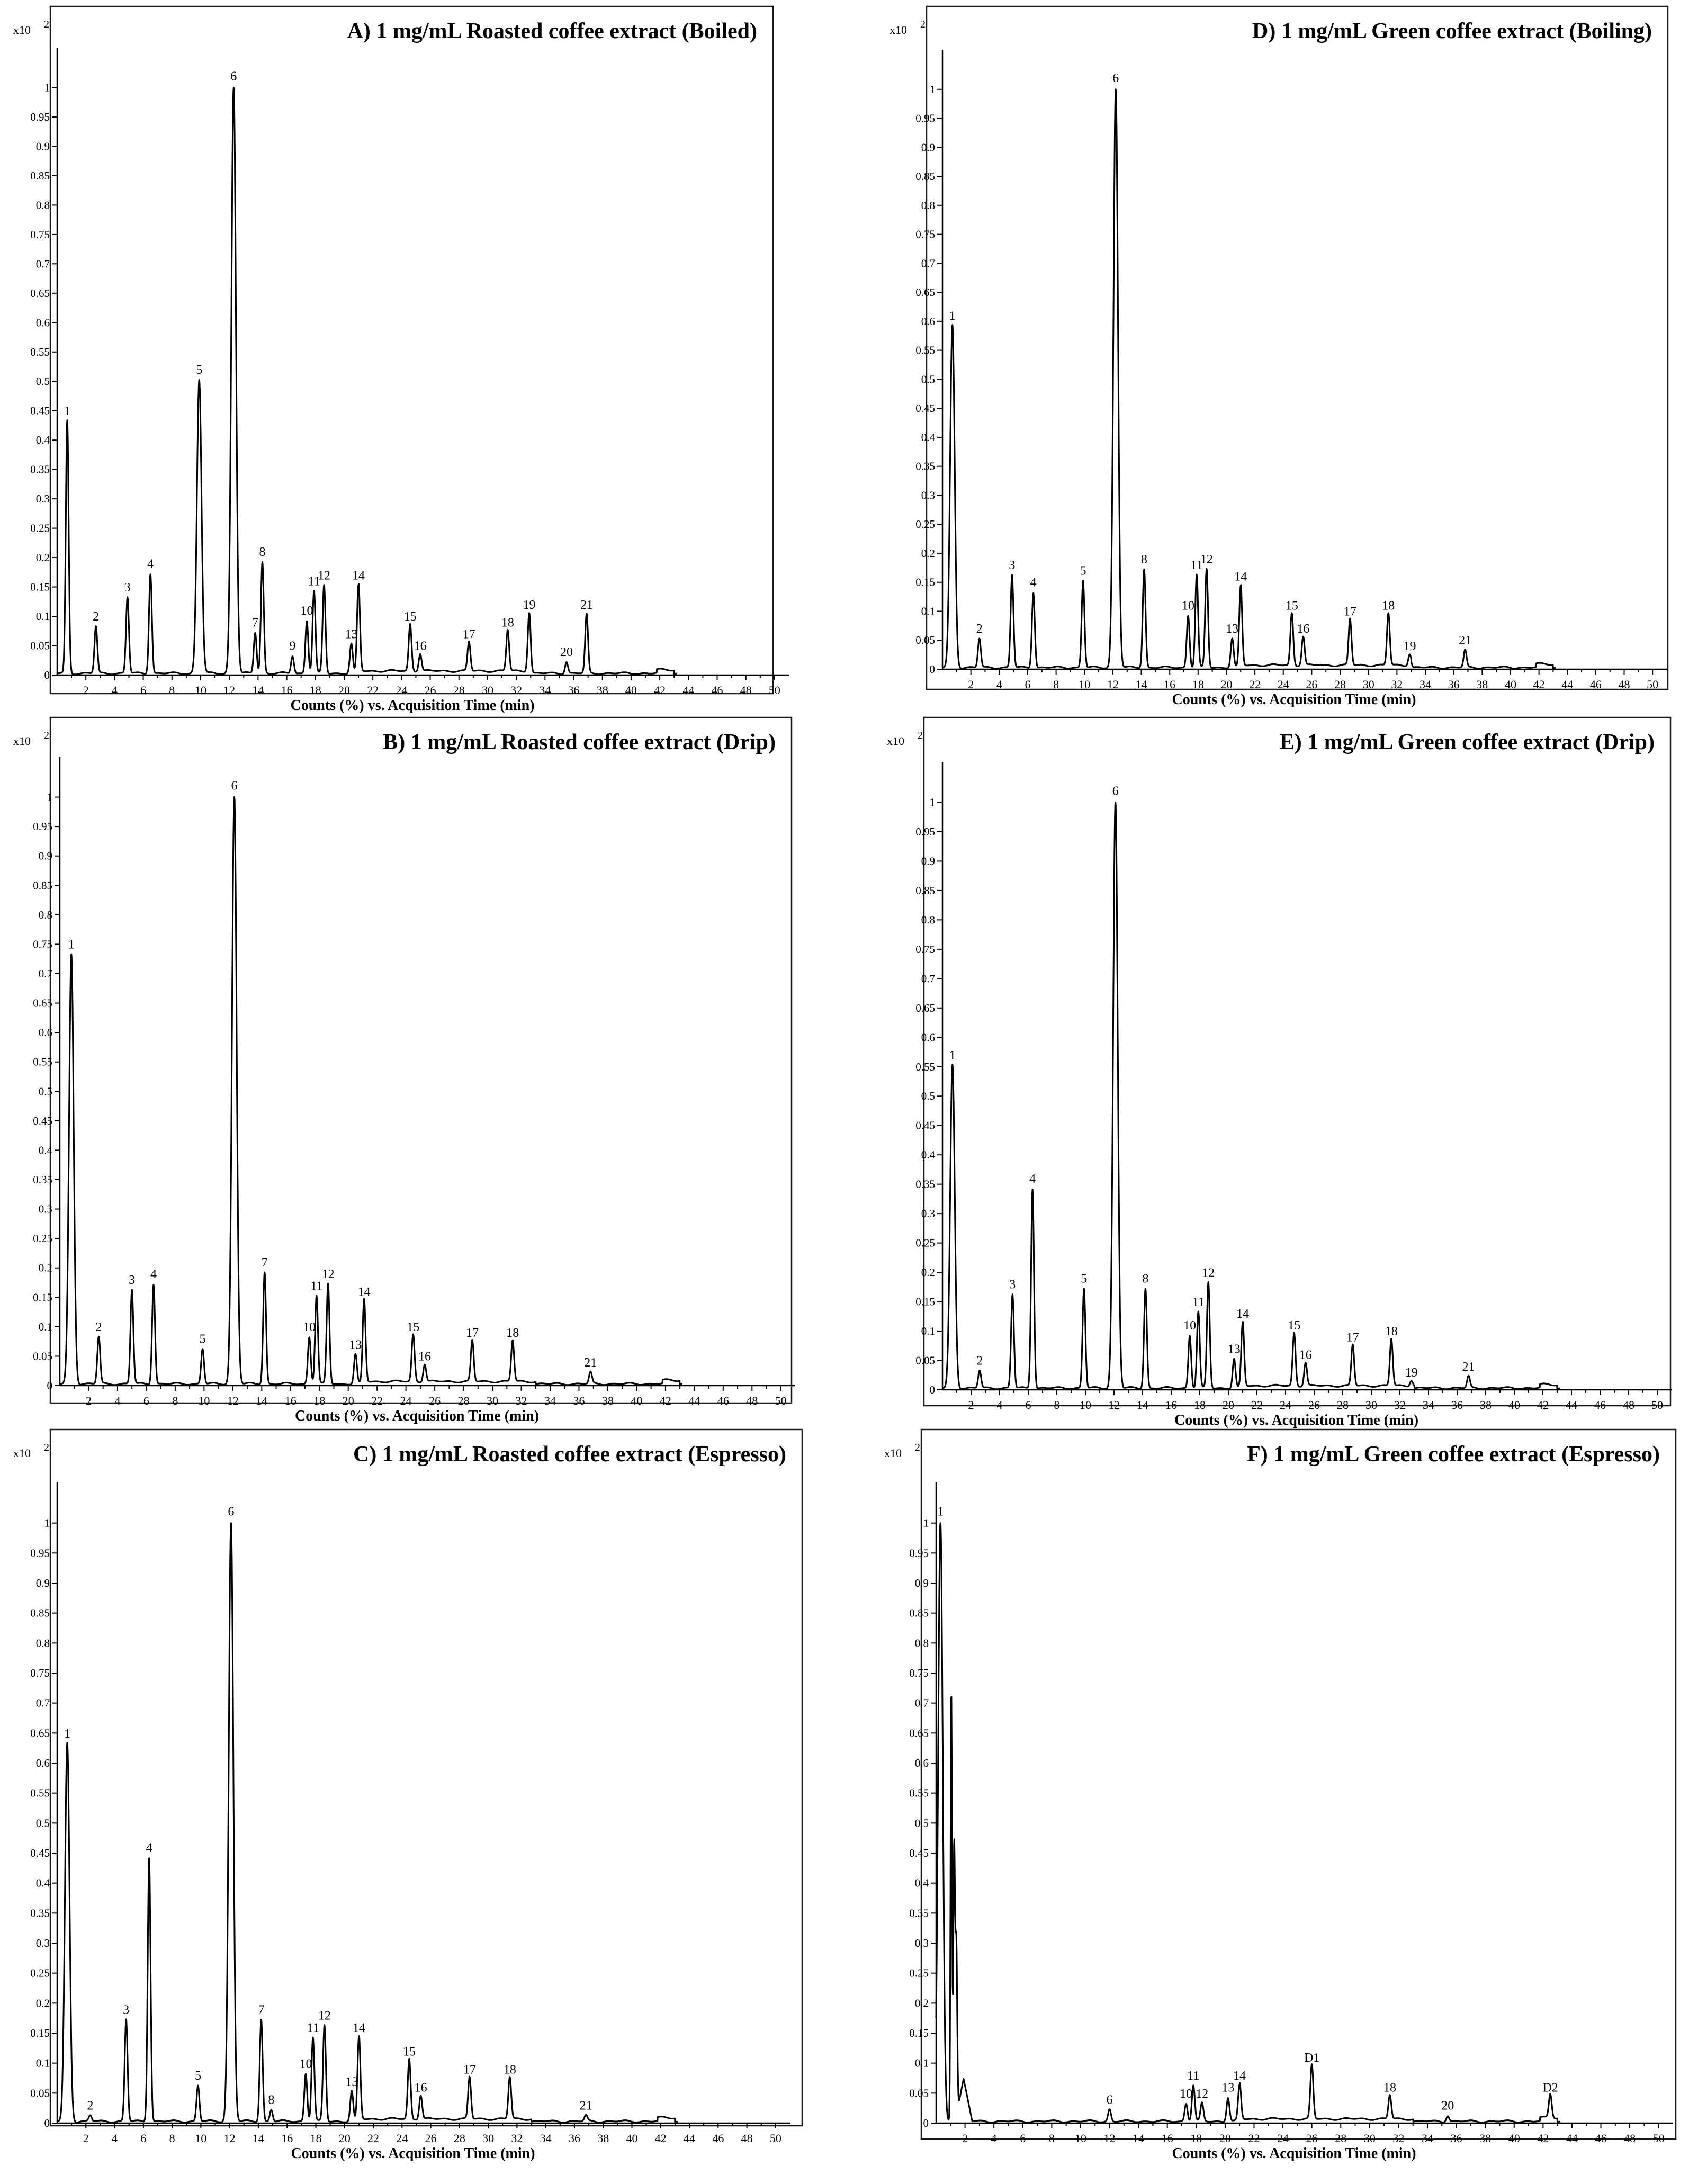 This screenshot has width=1689, height=2184. I want to click on x-tick-label: 12, so click(1114, 1405).